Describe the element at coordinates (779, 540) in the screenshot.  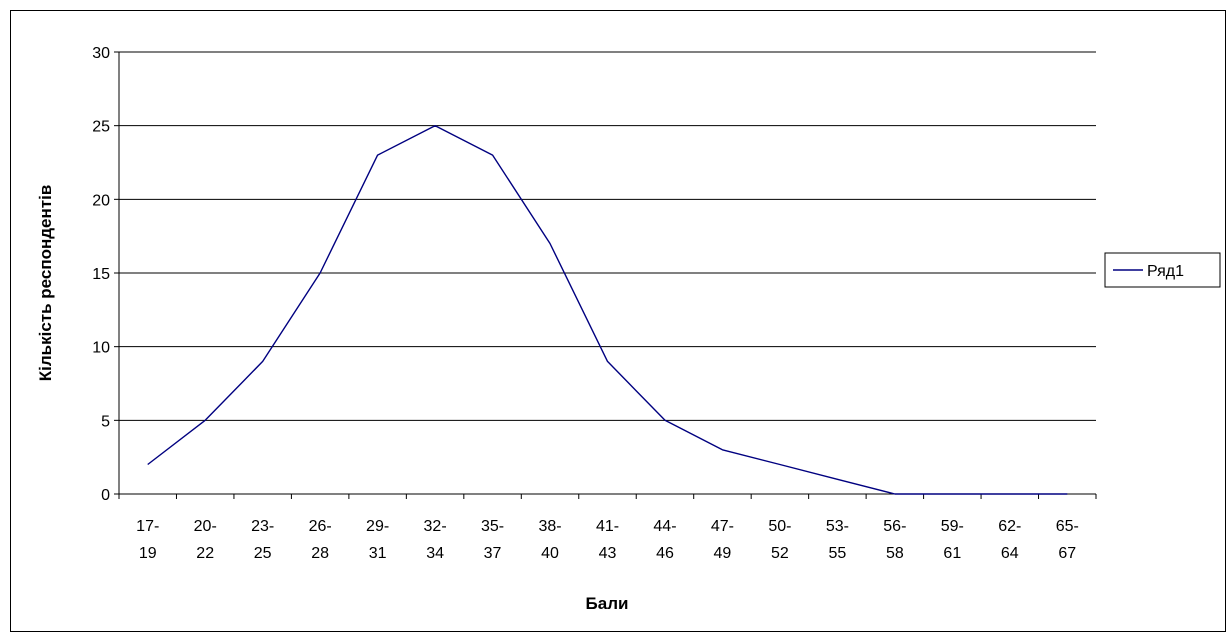
I see `x-tick-label: 50-52` at that location.